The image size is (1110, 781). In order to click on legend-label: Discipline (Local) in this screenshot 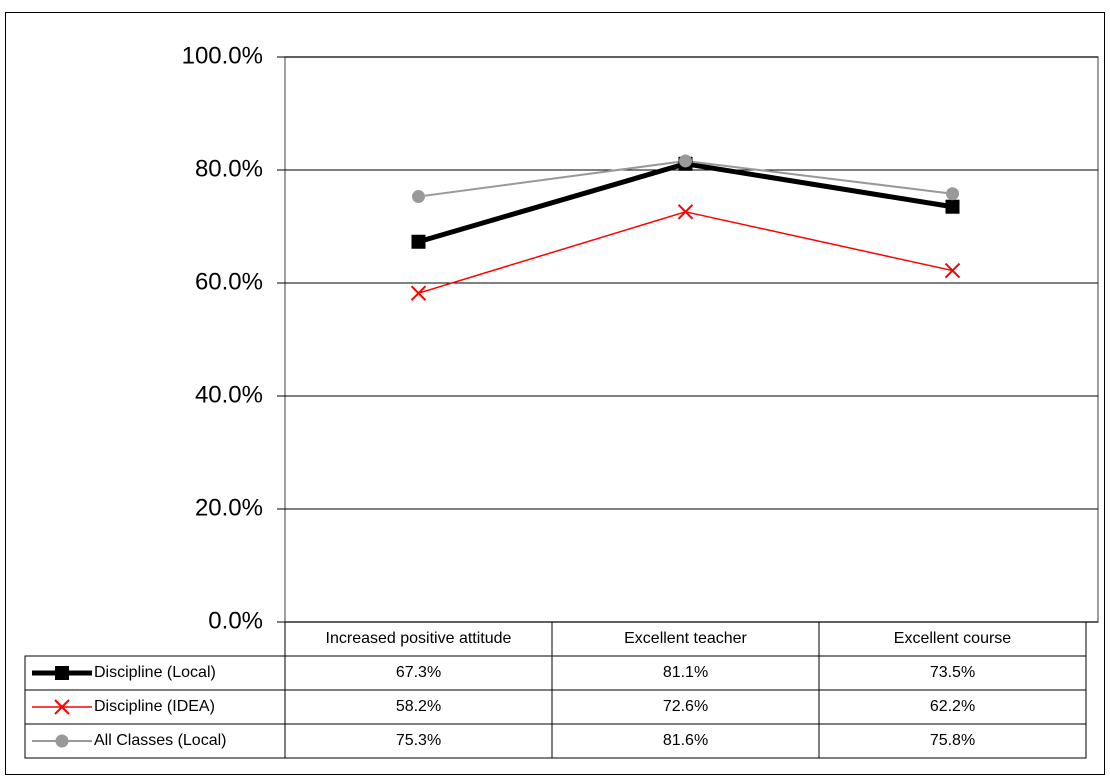, I will do `click(155, 672)`.